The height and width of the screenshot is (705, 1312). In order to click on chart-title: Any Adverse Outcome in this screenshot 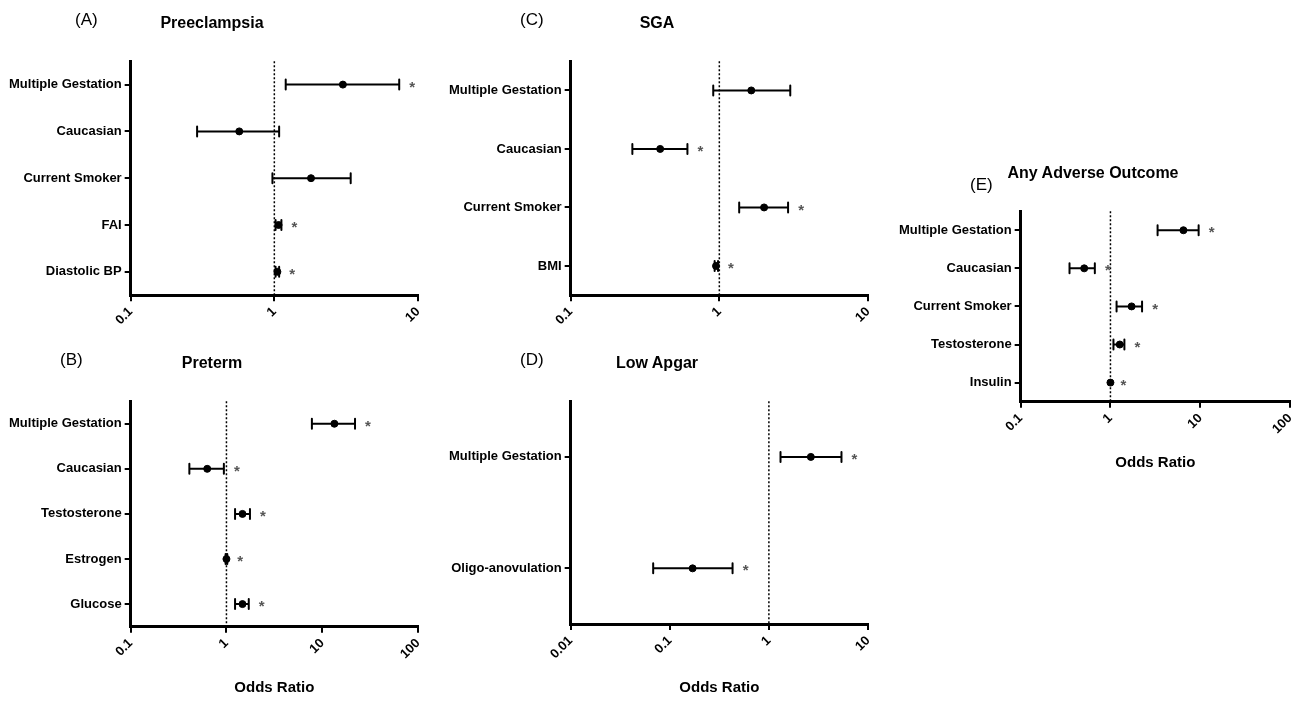, I will do `click(1093, 173)`.